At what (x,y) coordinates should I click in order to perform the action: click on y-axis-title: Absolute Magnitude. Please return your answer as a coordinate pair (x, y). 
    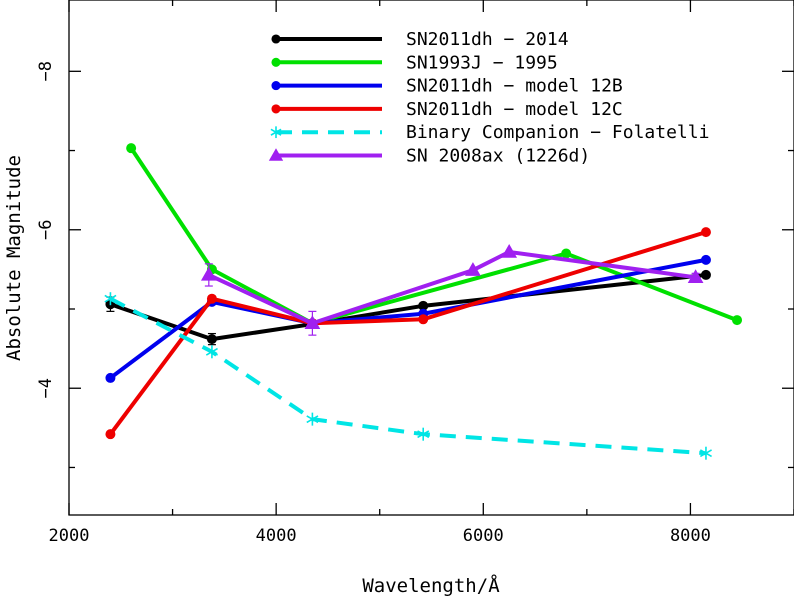
    Looking at the image, I should click on (14, 258).